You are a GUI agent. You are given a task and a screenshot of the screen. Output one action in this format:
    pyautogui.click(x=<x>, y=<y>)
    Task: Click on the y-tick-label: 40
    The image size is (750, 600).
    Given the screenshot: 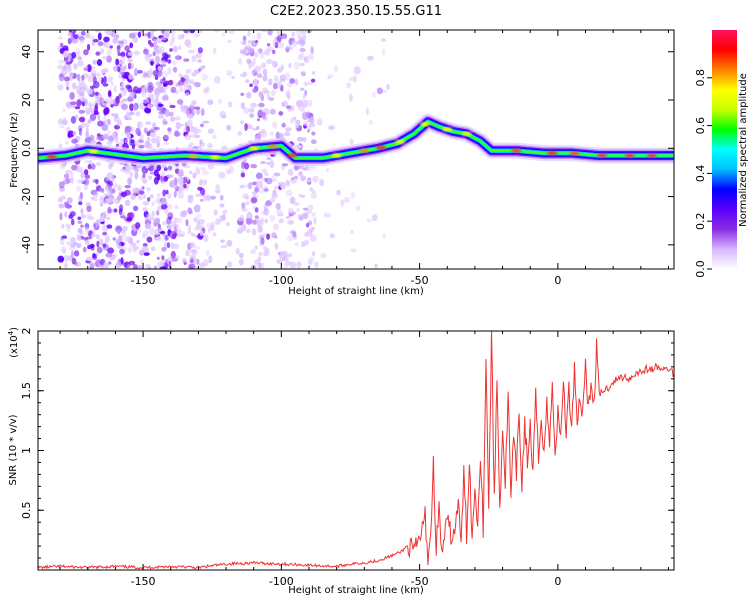 What is the action you would take?
    pyautogui.click(x=26, y=52)
    